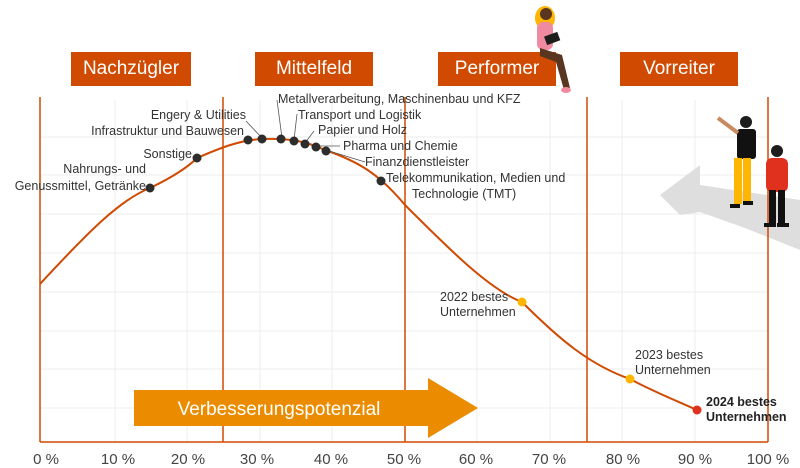 Image resolution: width=800 pixels, height=468 pixels. I want to click on point-papier, so click(305, 144).